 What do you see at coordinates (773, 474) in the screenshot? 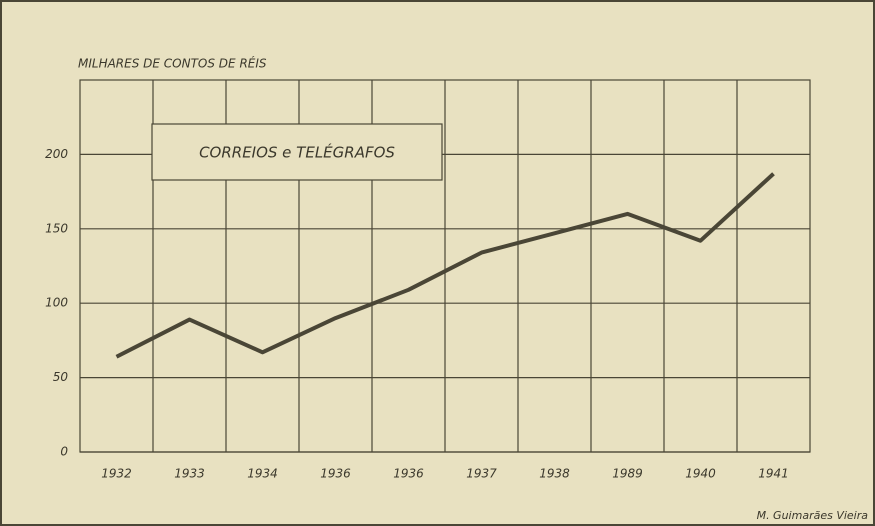
I see `x-tick-label: 1941` at bounding box center [773, 474].